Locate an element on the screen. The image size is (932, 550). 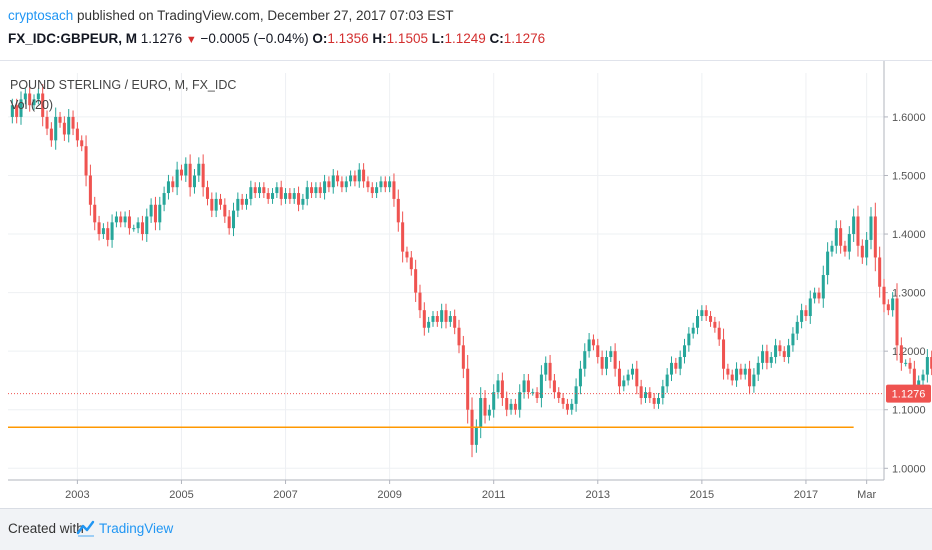
volume-indicator-label: Vol (20) is located at coordinates (32, 105).